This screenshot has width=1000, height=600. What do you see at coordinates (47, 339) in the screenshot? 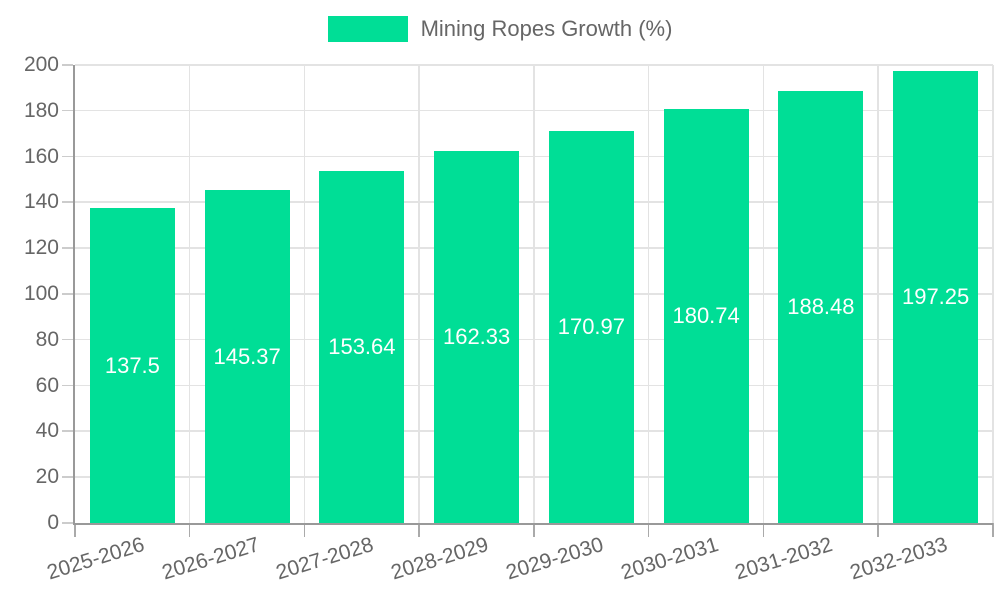
I see `y-axis-label: 80` at bounding box center [47, 339].